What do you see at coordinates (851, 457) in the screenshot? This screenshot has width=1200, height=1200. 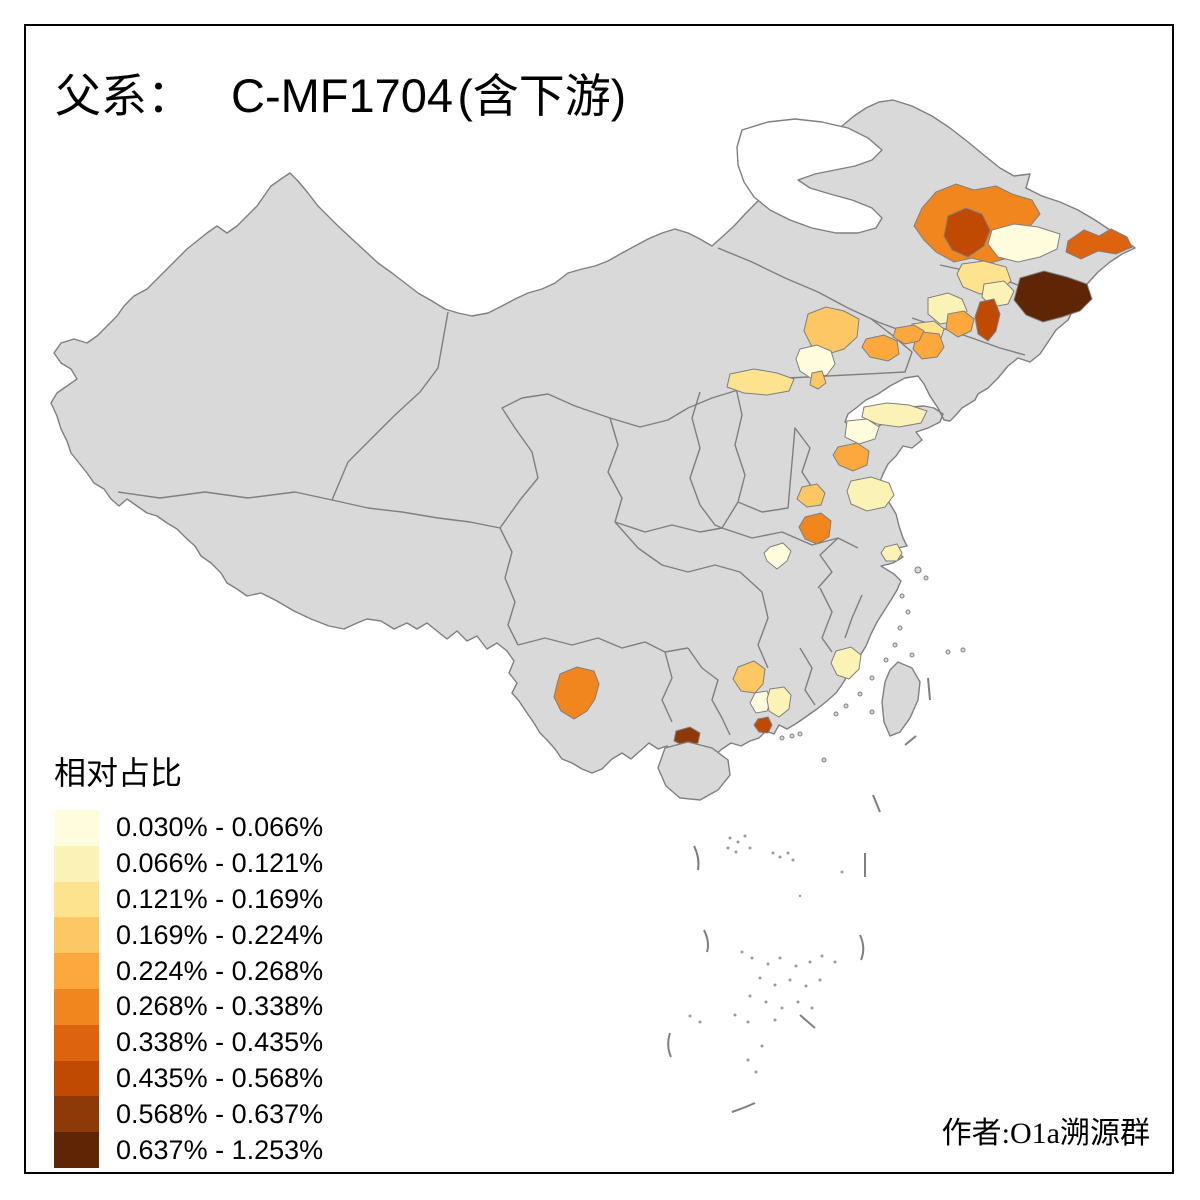 I see `region-linyi` at bounding box center [851, 457].